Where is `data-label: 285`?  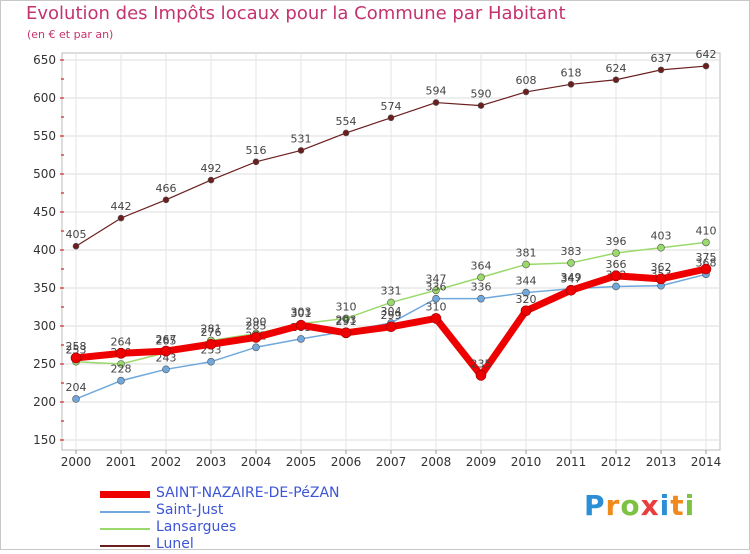 data-label: 285 is located at coordinates (256, 325).